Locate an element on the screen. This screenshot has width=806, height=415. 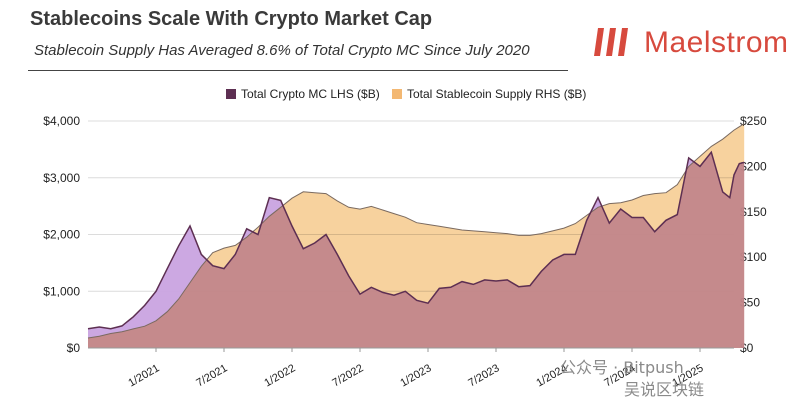
legend-swatch-stablecoin is located at coordinates (397, 94).